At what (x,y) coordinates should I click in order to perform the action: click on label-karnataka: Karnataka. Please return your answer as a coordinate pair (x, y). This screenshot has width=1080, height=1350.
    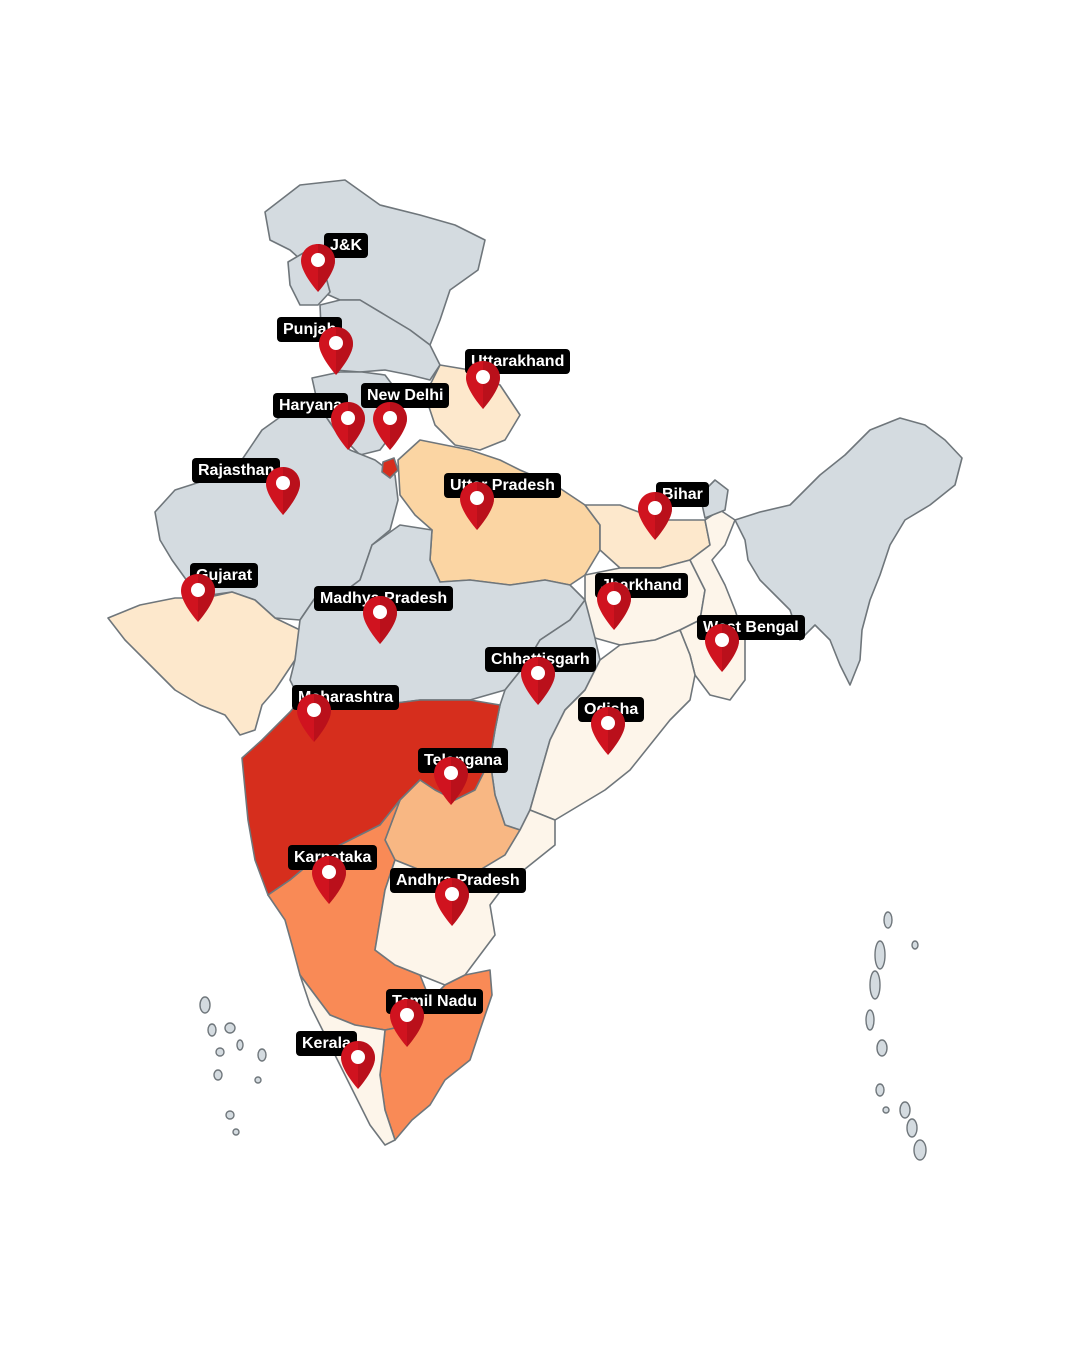
    Looking at the image, I should click on (333, 857).